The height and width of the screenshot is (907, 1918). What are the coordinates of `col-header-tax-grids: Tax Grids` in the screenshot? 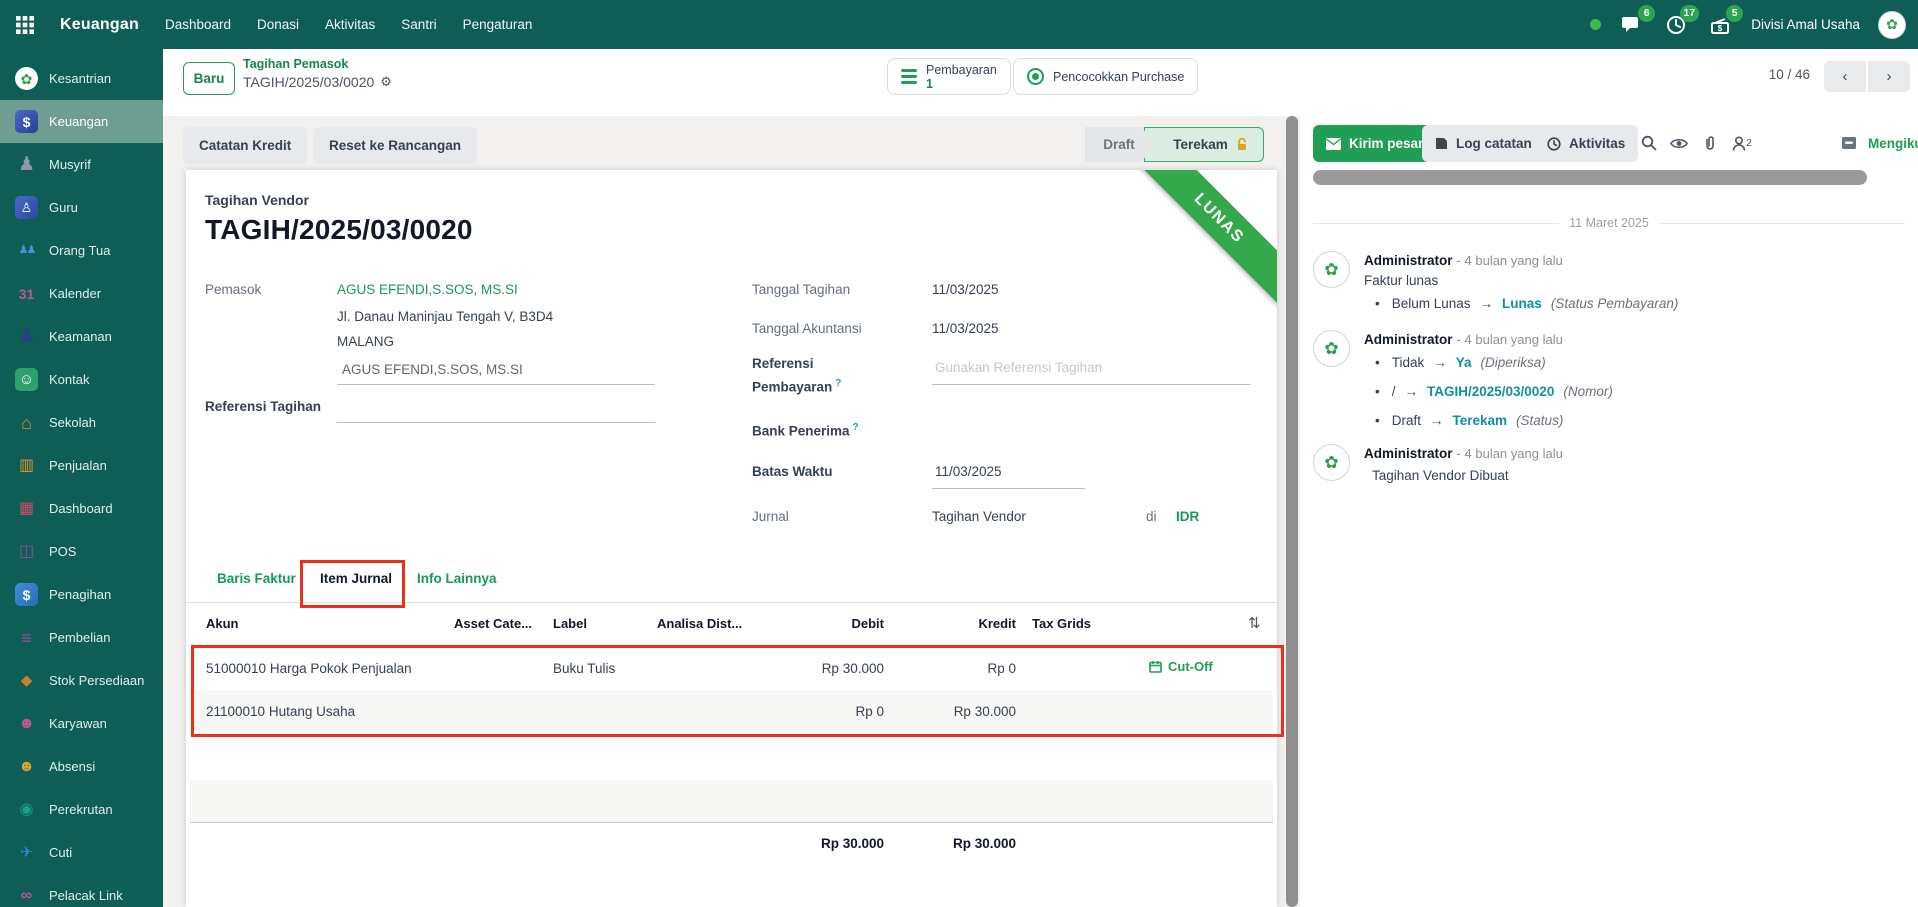 It's located at (1062, 623).